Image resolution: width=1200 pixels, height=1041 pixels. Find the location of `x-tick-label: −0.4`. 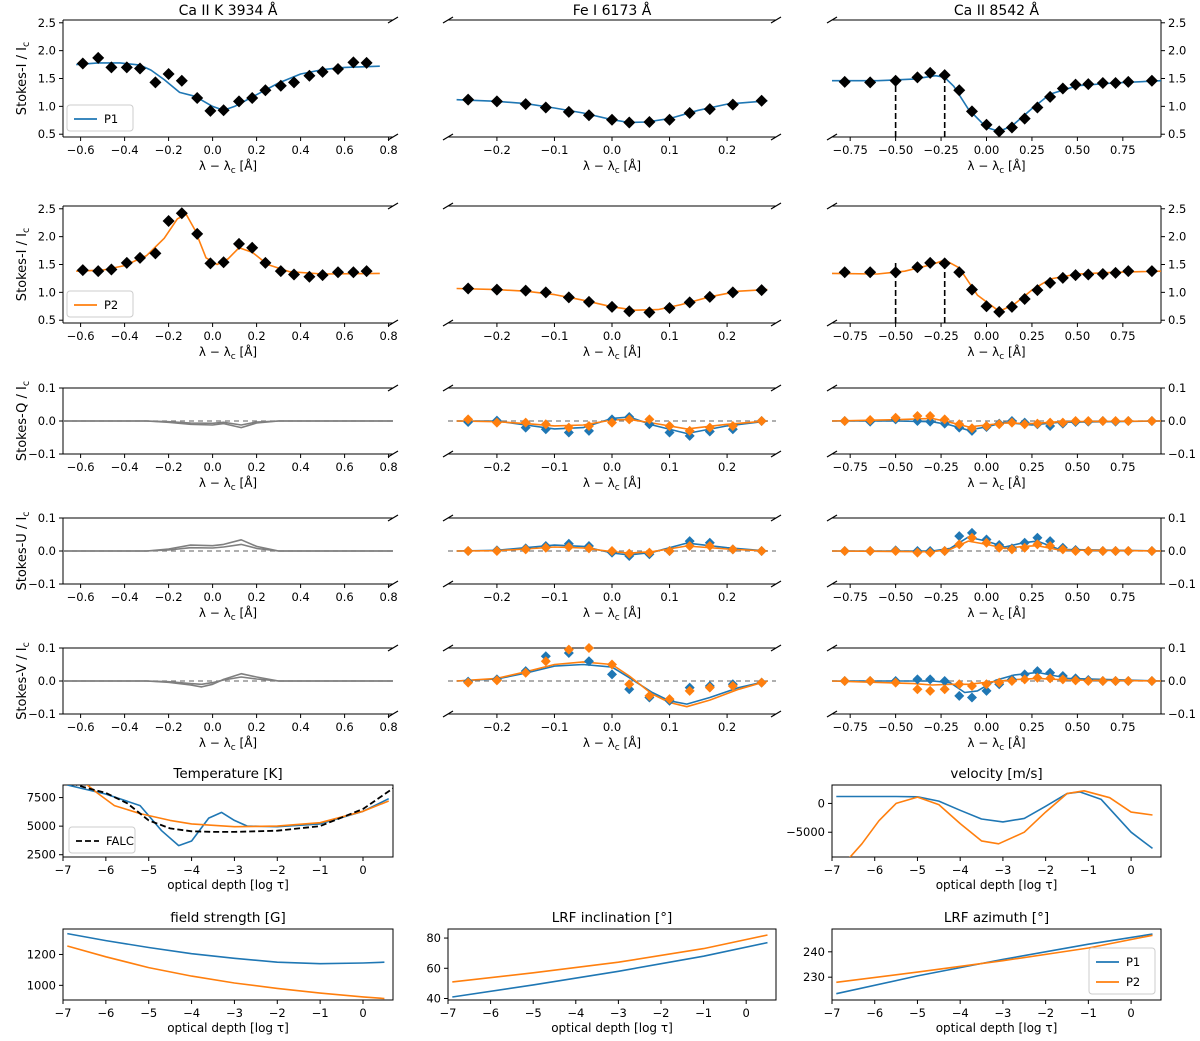

x-tick-label: −0.4 is located at coordinates (125, 150).